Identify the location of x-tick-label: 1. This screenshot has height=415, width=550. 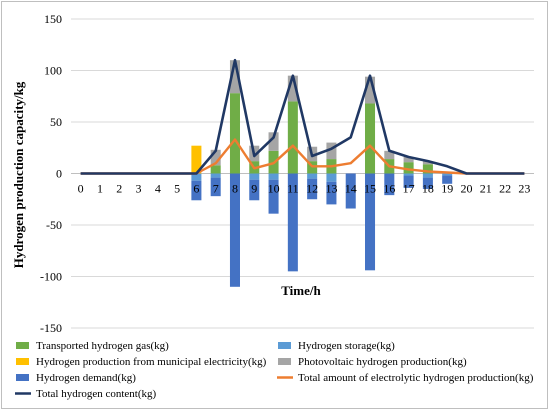
(100, 189).